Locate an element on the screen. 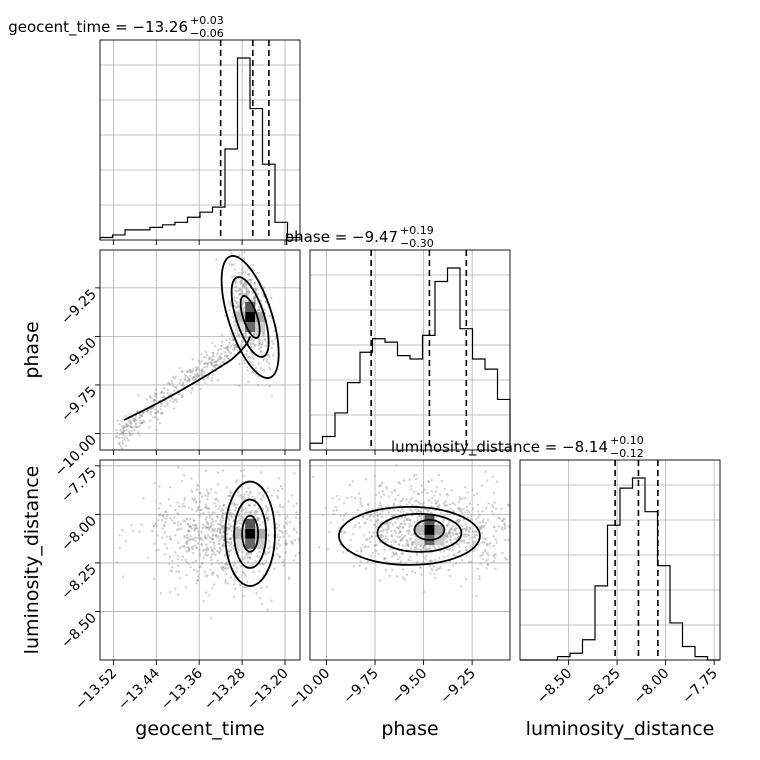  panel-title: geocent_time = −13.26 +0.03−0.06 is located at coordinates (116, 27).